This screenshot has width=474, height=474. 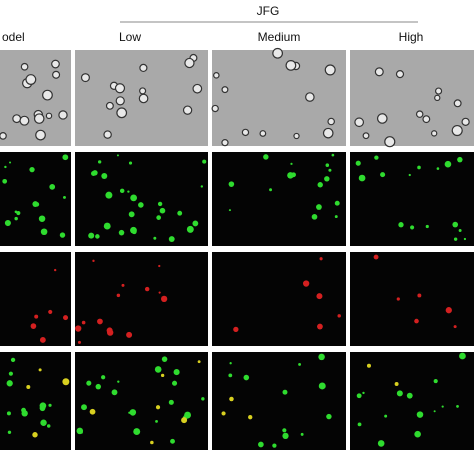 I want to click on column-label: Medium, so click(x=279, y=37).